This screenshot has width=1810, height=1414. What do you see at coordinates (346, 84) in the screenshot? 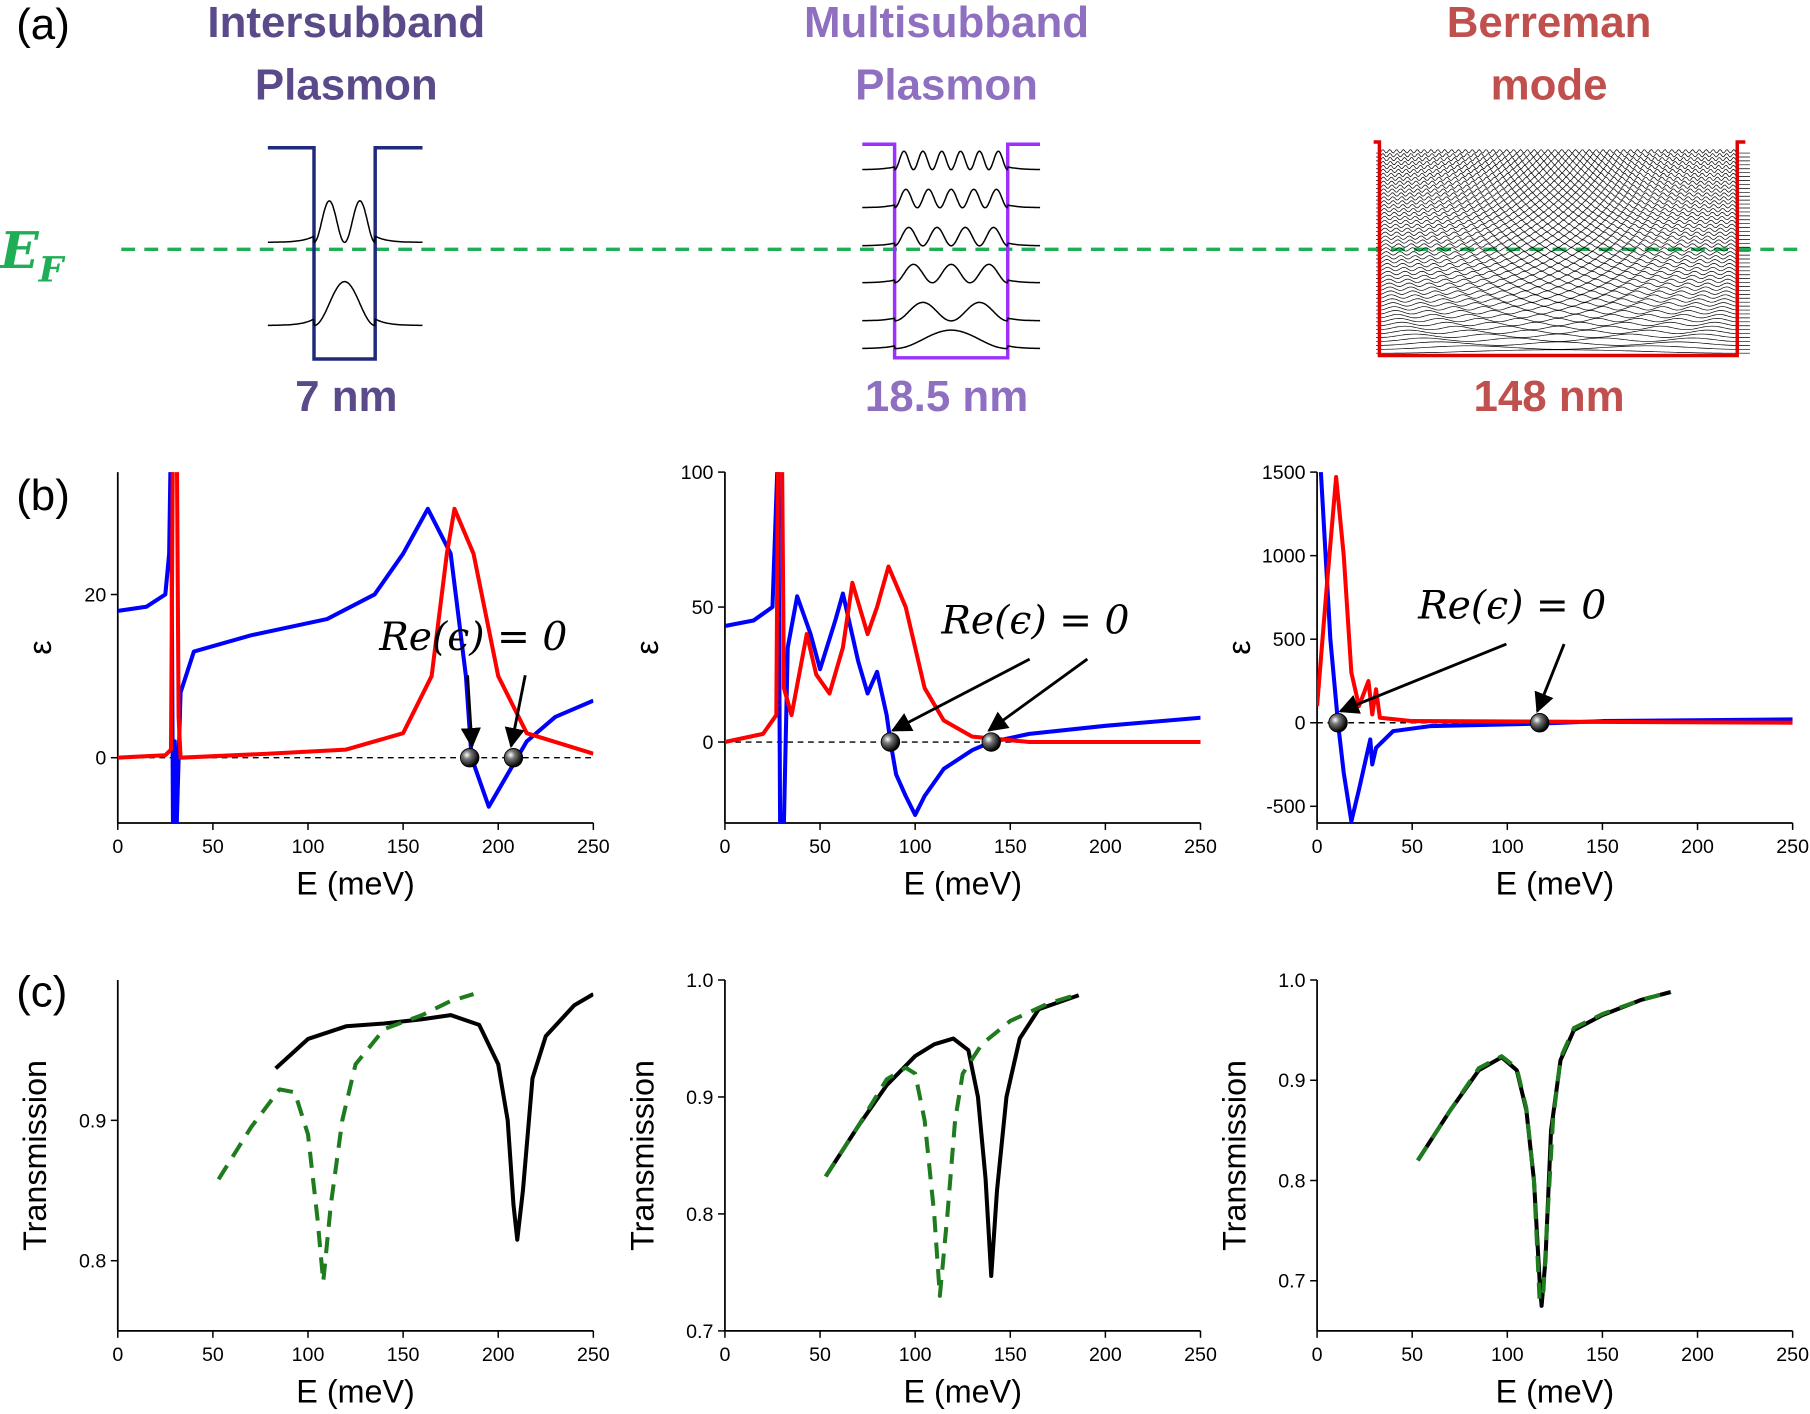
I see `well-title: Plasmon` at bounding box center [346, 84].